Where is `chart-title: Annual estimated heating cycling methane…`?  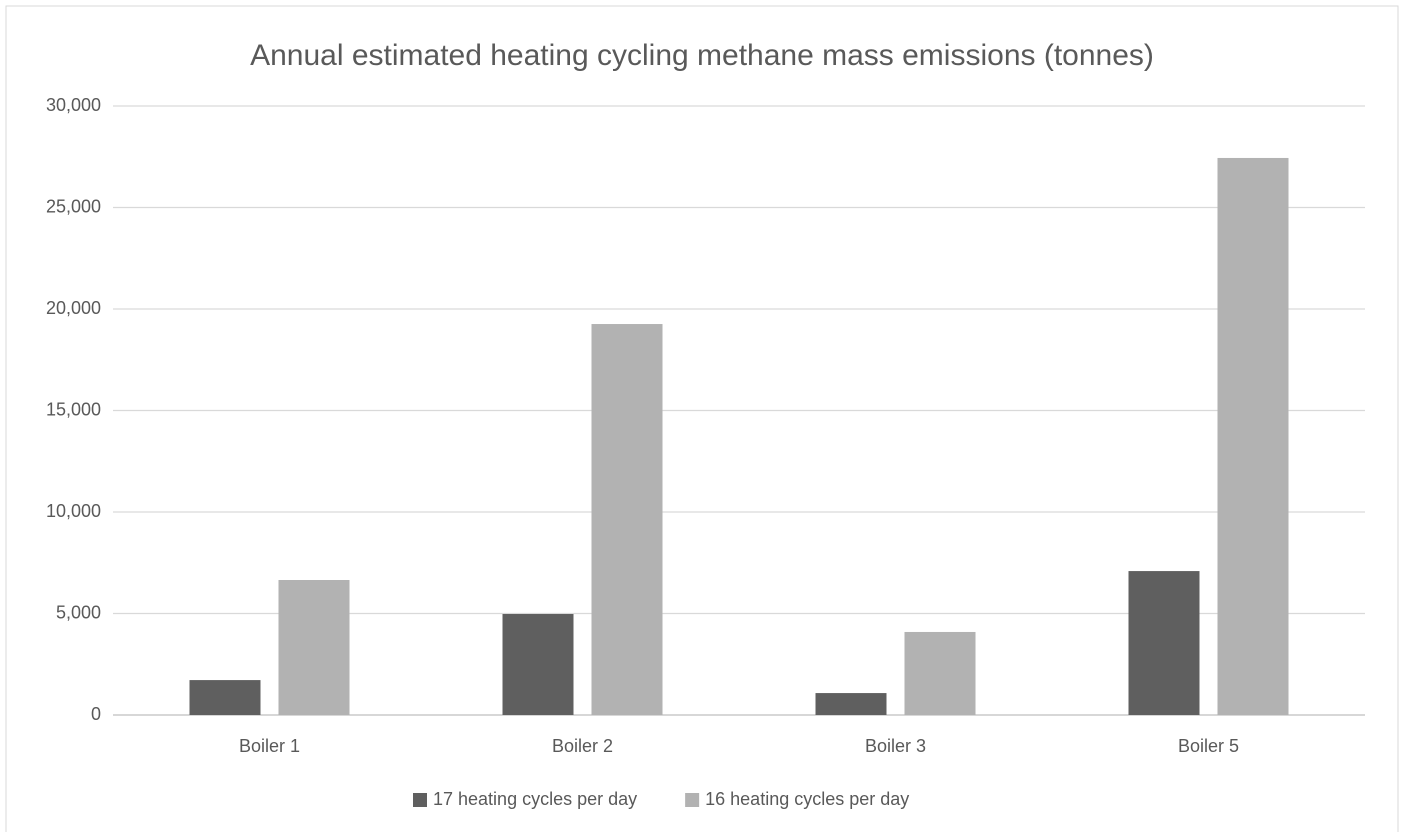
chart-title: Annual estimated heating cycling methane… is located at coordinates (702, 55).